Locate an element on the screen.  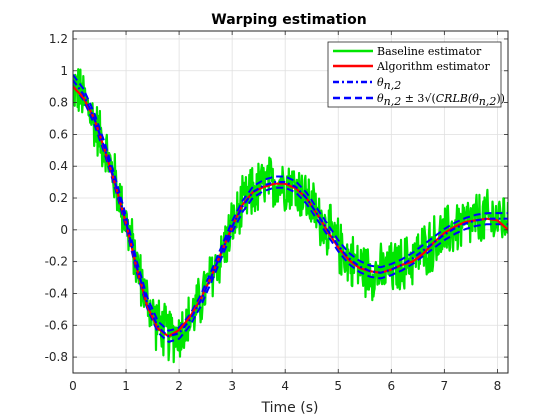
x-tick-label: 6 is located at coordinates (391, 386).